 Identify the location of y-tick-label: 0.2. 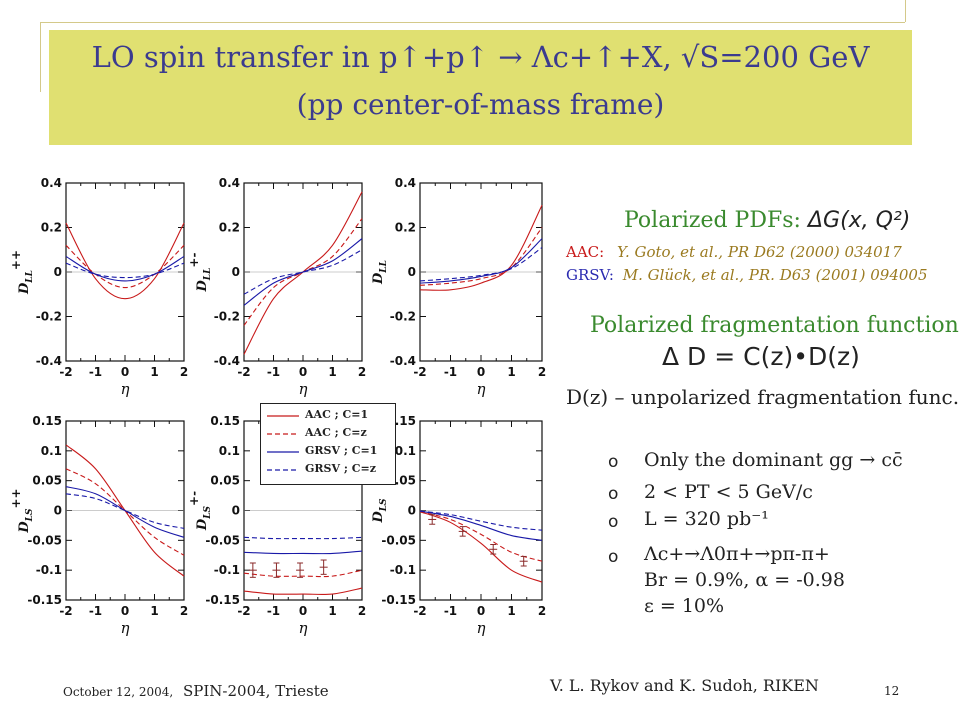
(51, 228).